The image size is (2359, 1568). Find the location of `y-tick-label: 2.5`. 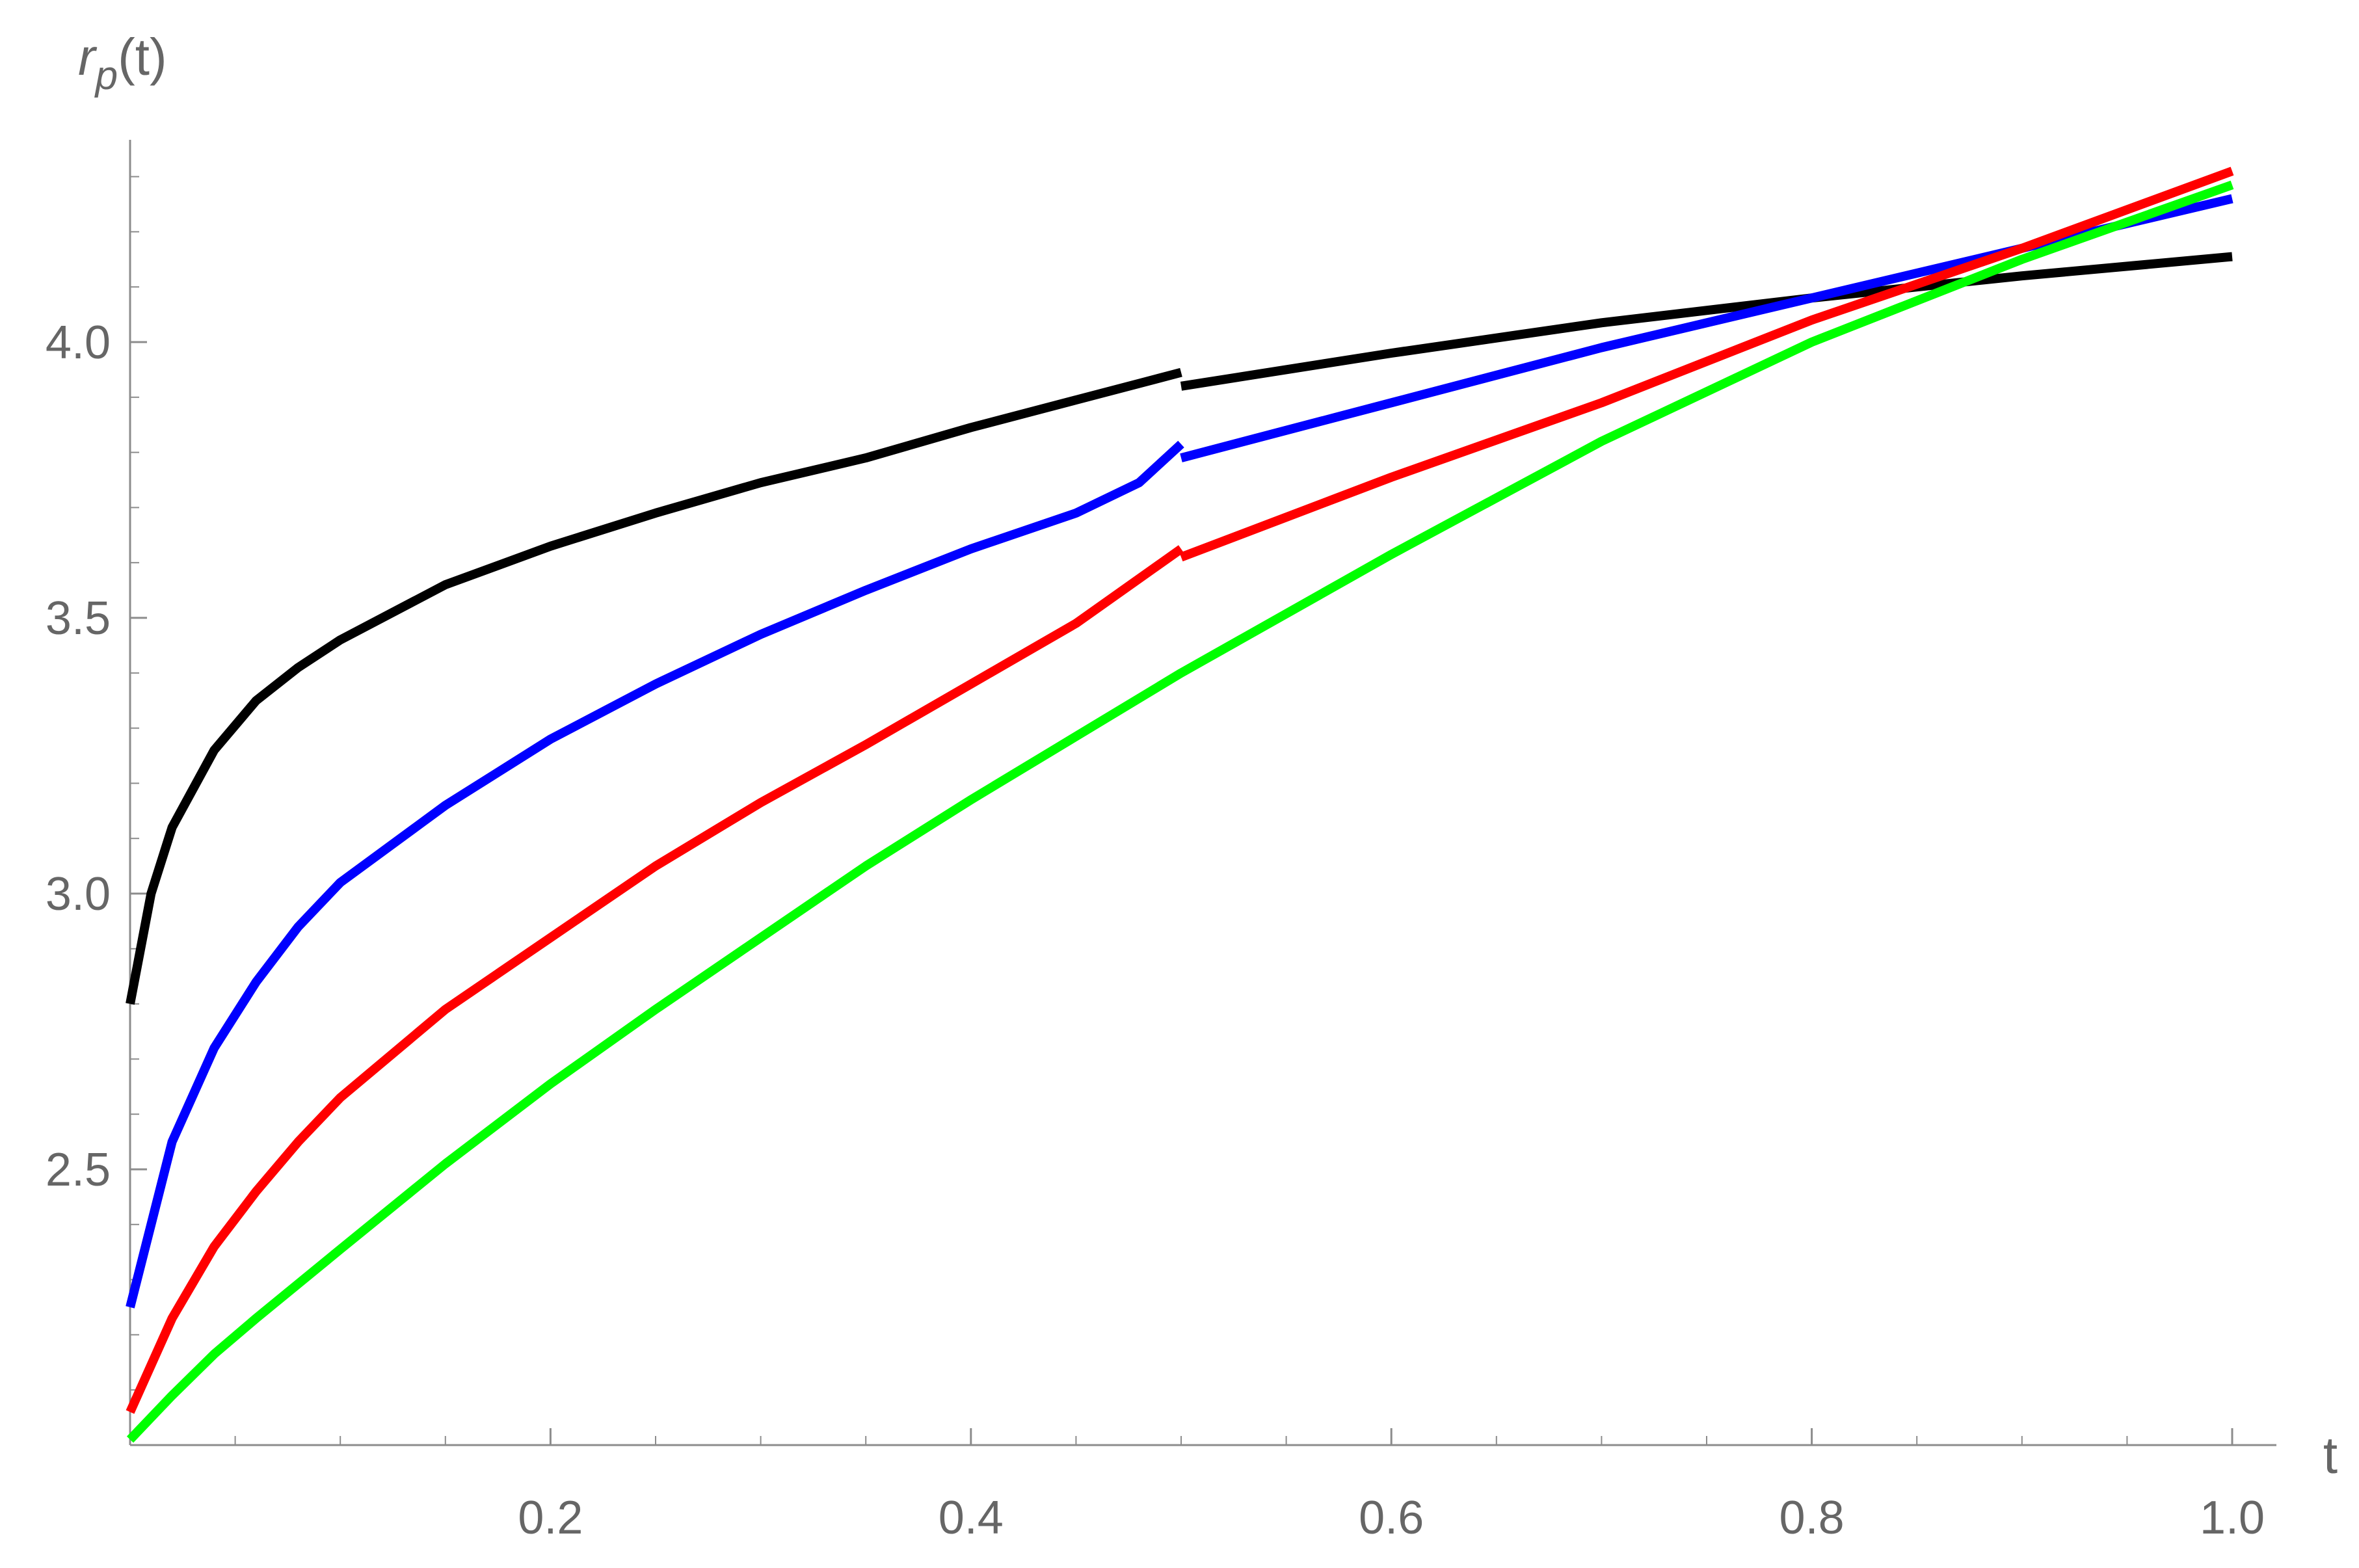

y-tick-label: 2.5 is located at coordinates (78, 1170).